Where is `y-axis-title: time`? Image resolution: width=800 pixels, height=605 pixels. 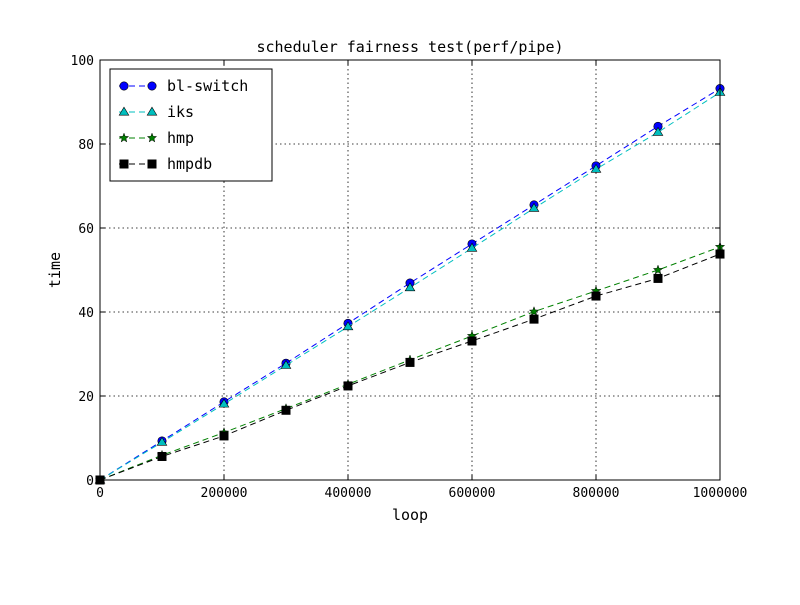
y-axis-title: time is located at coordinates (55, 270).